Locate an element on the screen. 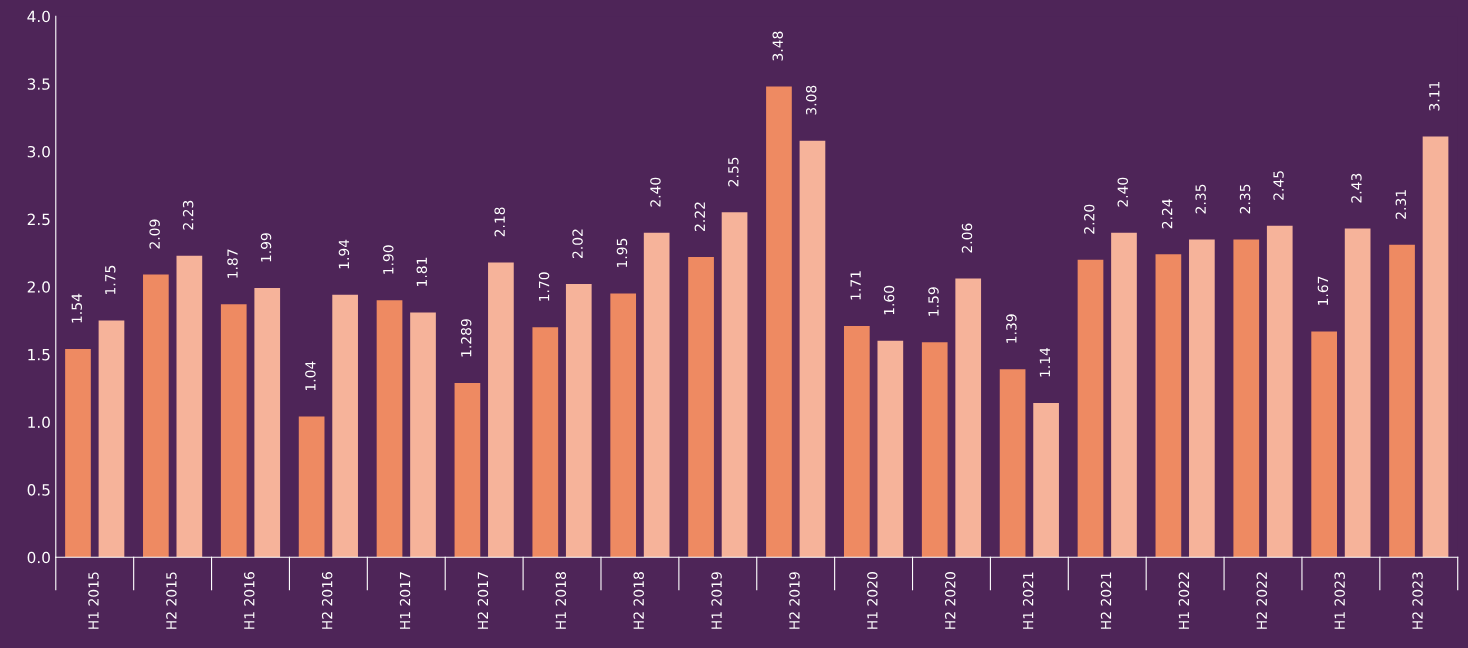 This screenshot has height=648, width=1468. y-tick-label: 0.0 is located at coordinates (38, 557).